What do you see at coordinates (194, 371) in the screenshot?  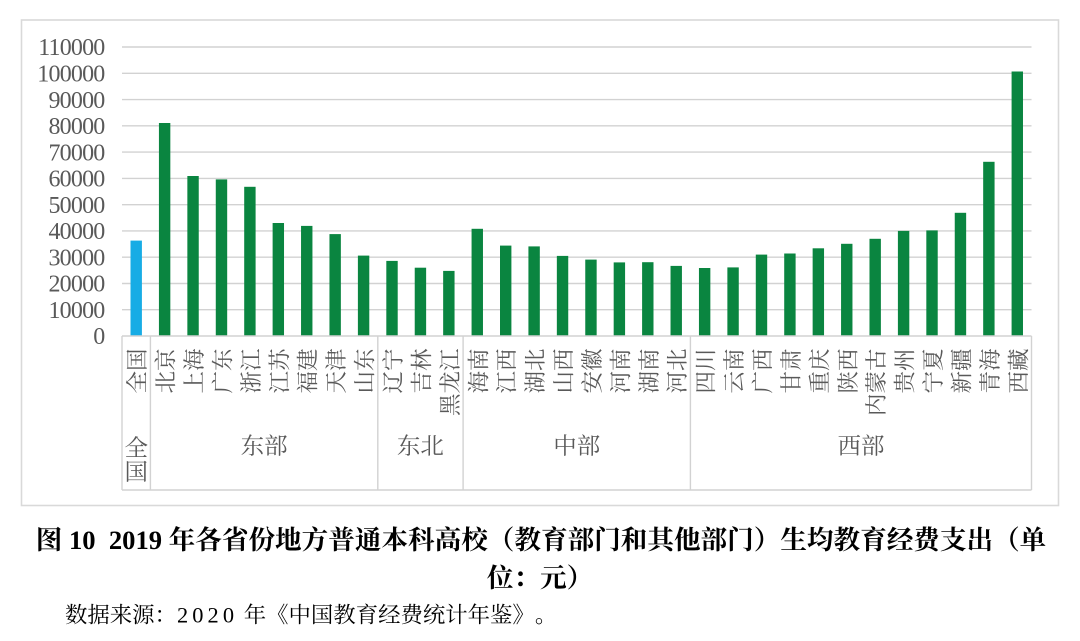 I see `svg-text: 上海` at bounding box center [194, 371].